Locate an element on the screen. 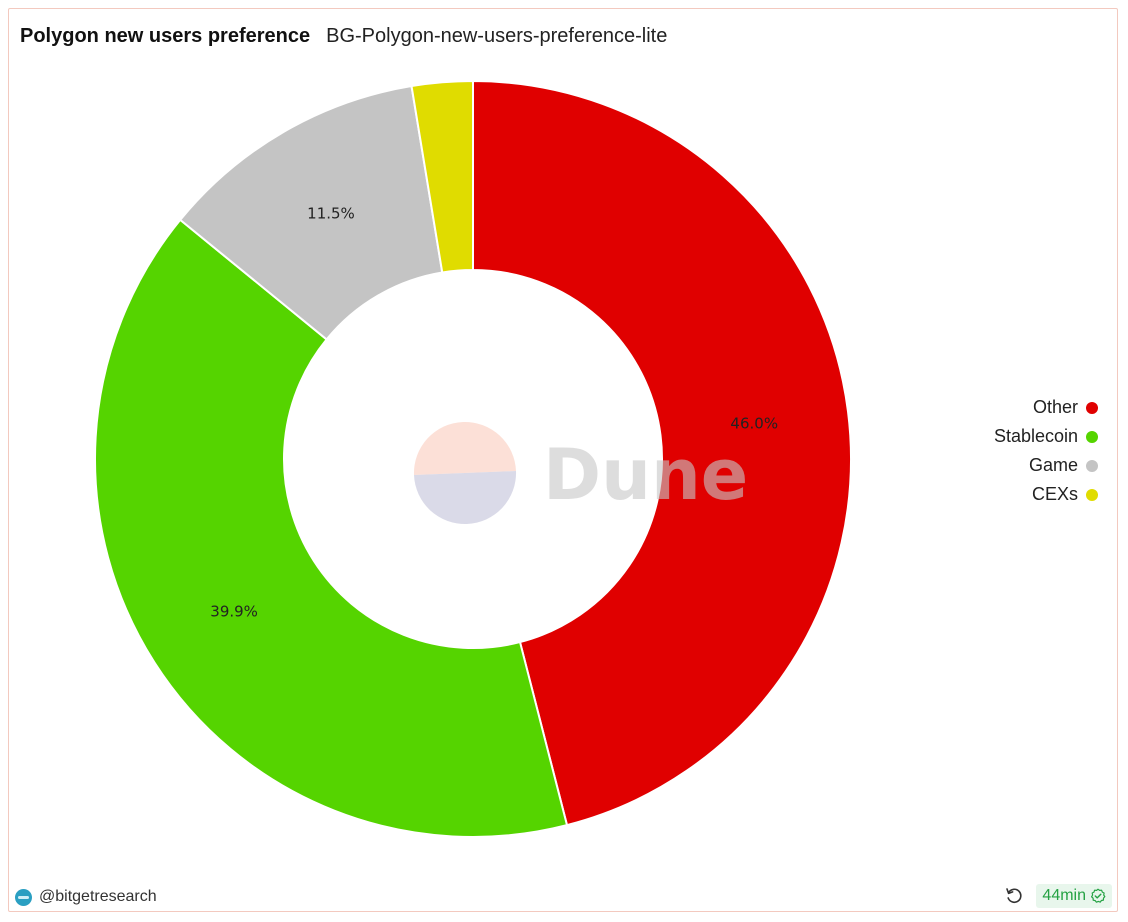  data-label-game: 11.5% is located at coordinates (331, 214).